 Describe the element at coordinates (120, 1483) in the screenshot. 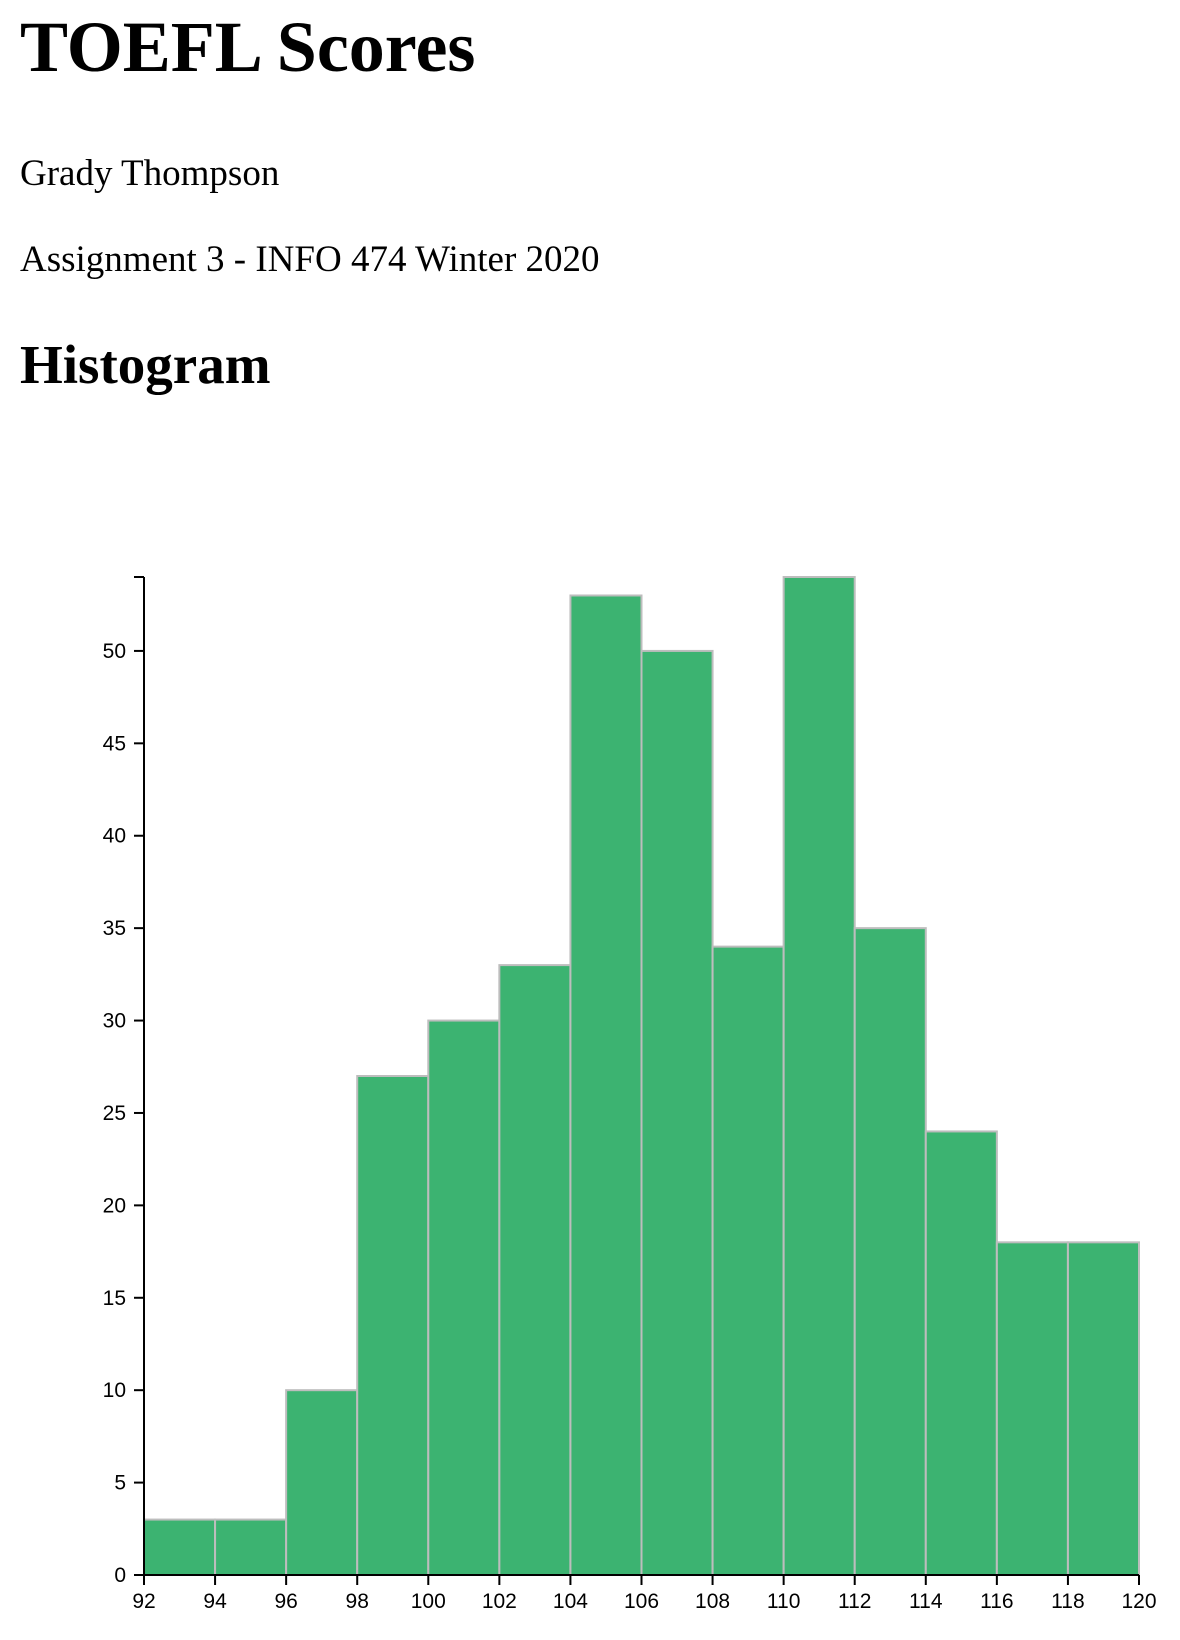

I see `y-tick-label: 5` at that location.